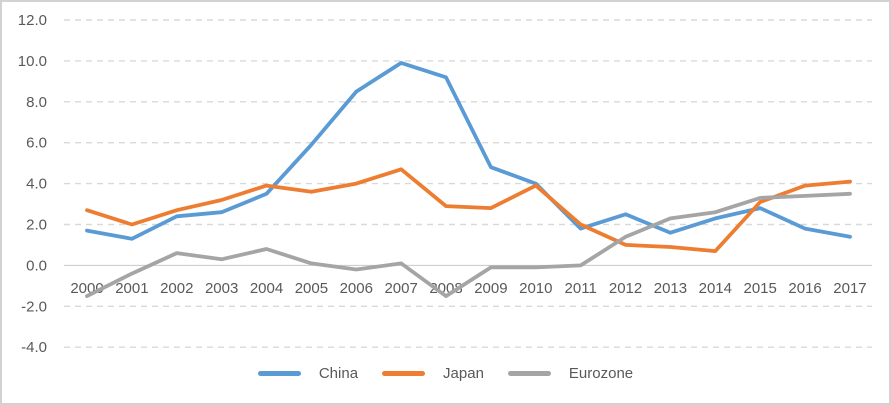  What do you see at coordinates (221, 288) in the screenshot?
I see `x-tick-label: 2003` at bounding box center [221, 288].